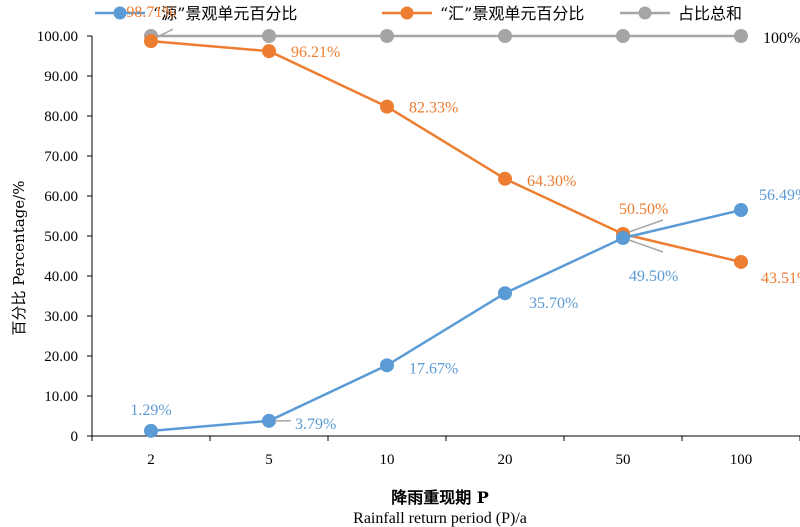 The width and height of the screenshot is (800, 527). Describe the element at coordinates (151, 460) in the screenshot. I see `x-tick-label: 2` at that location.